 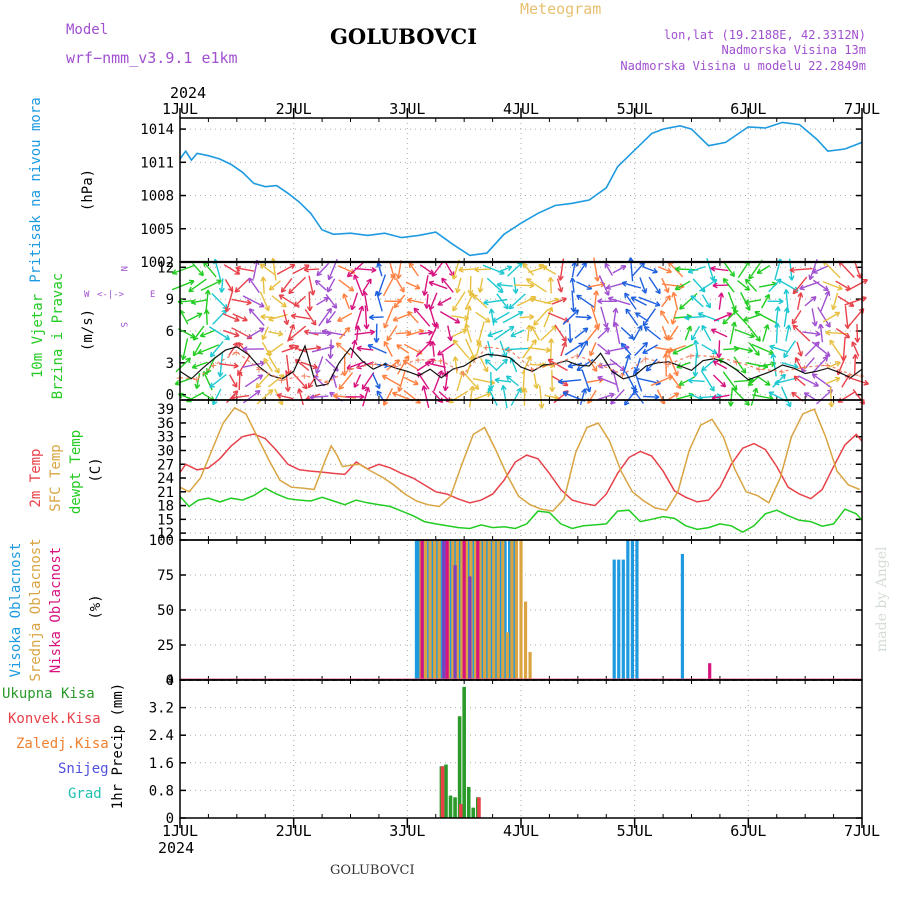 What do you see at coordinates (165, 424) in the screenshot?
I see `y-tick-label: 36` at bounding box center [165, 424].